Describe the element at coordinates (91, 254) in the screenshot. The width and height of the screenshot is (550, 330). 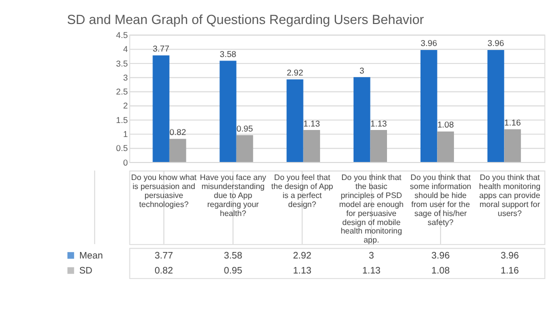
I see `legend-label: Mean` at that location.